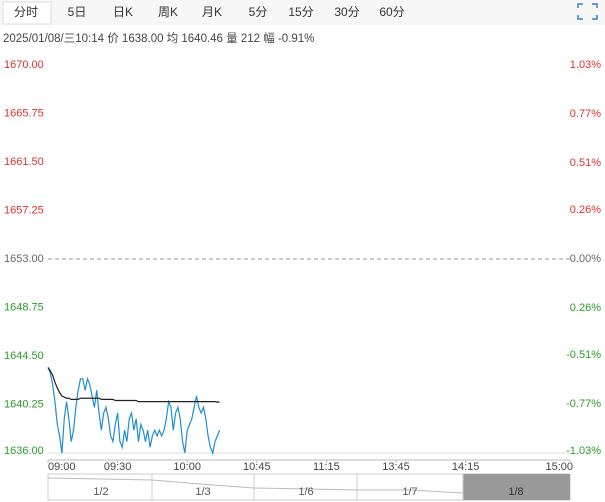  Describe the element at coordinates (559, 467) in the screenshot. I see `x-tick-label: 15:00` at that location.